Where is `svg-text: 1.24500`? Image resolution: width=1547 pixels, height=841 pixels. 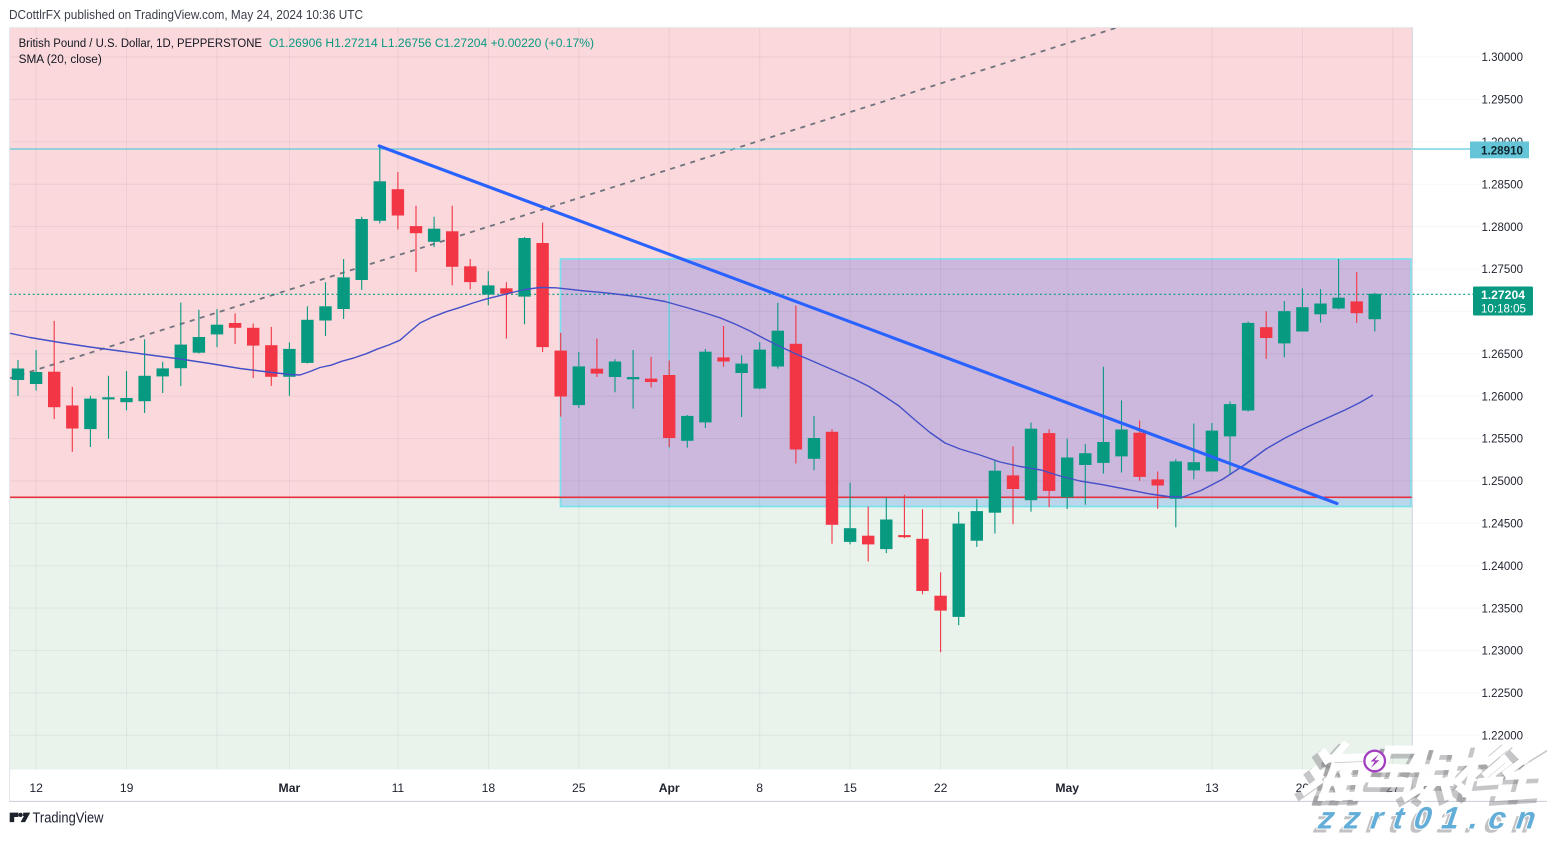 svg-text: 1.24500 is located at coordinates (1503, 524).